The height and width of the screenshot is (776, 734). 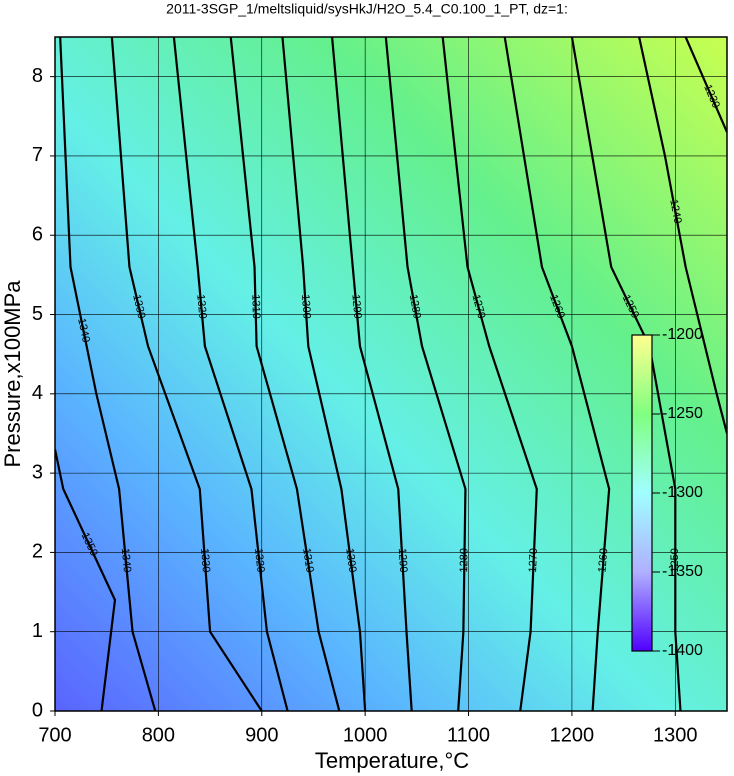 What do you see at coordinates (642, 493) in the screenshot?
I see `colorbar` at bounding box center [642, 493].